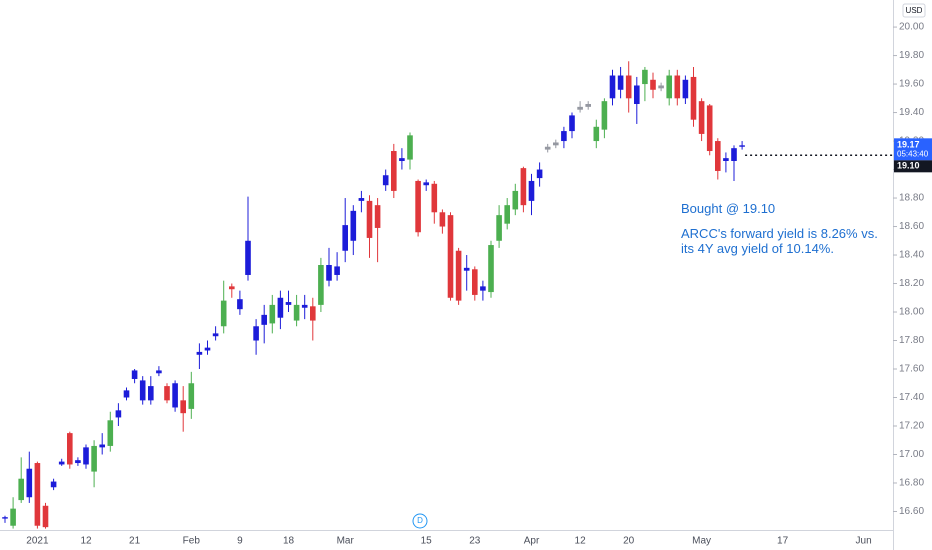 The width and height of the screenshot is (932, 550). Describe the element at coordinates (911, 226) in the screenshot. I see `y-tick-label: 18.60` at that location.